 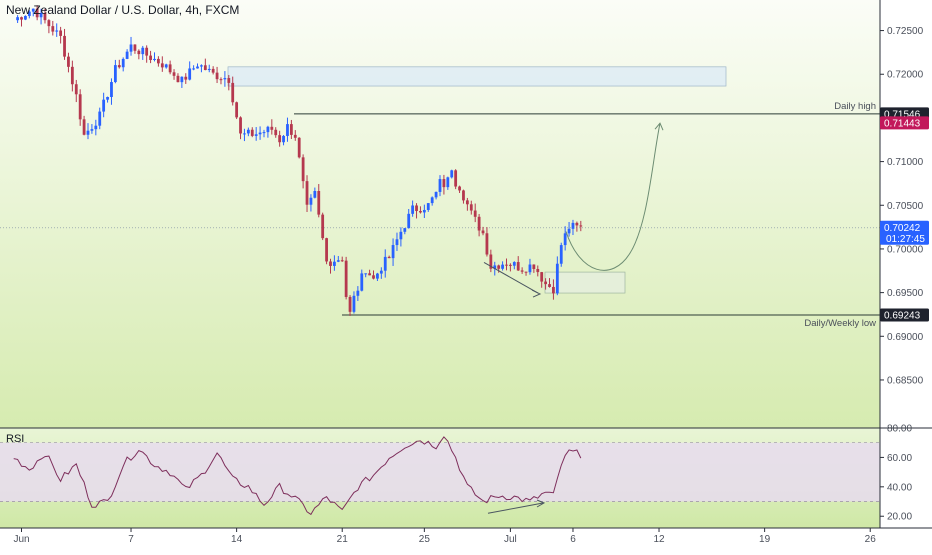 I want to click on supply-zone, so click(x=477, y=76).